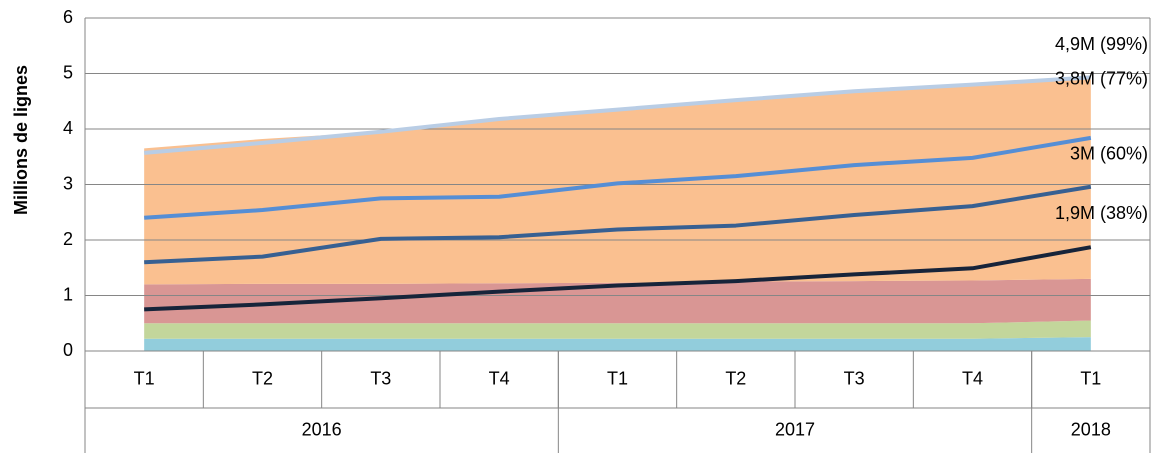 The width and height of the screenshot is (1159, 453). Describe the element at coordinates (68, 239) in the screenshot. I see `y-tick-label: 2` at that location.